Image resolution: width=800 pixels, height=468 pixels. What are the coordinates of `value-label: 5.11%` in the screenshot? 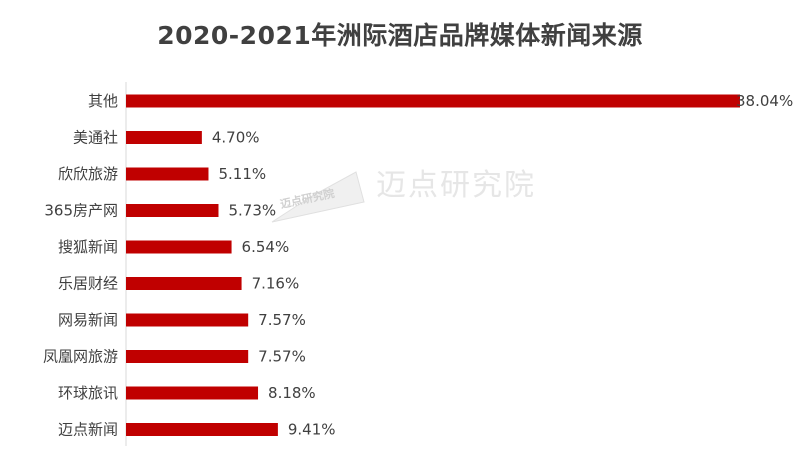 It's located at (242, 174).